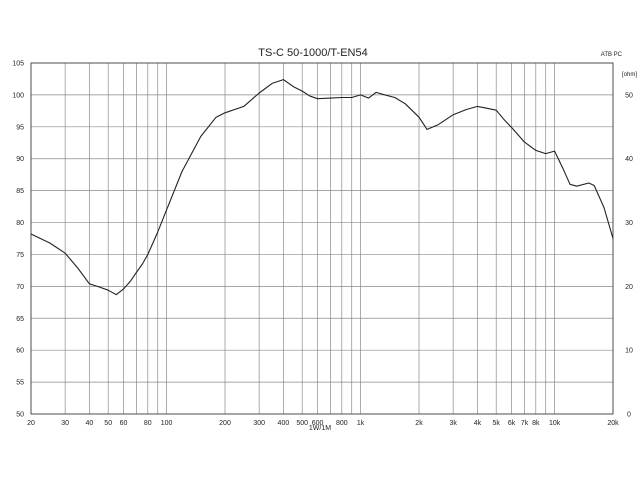 This screenshot has width=640, height=480. I want to click on x-tick-label: 60, so click(124, 423).